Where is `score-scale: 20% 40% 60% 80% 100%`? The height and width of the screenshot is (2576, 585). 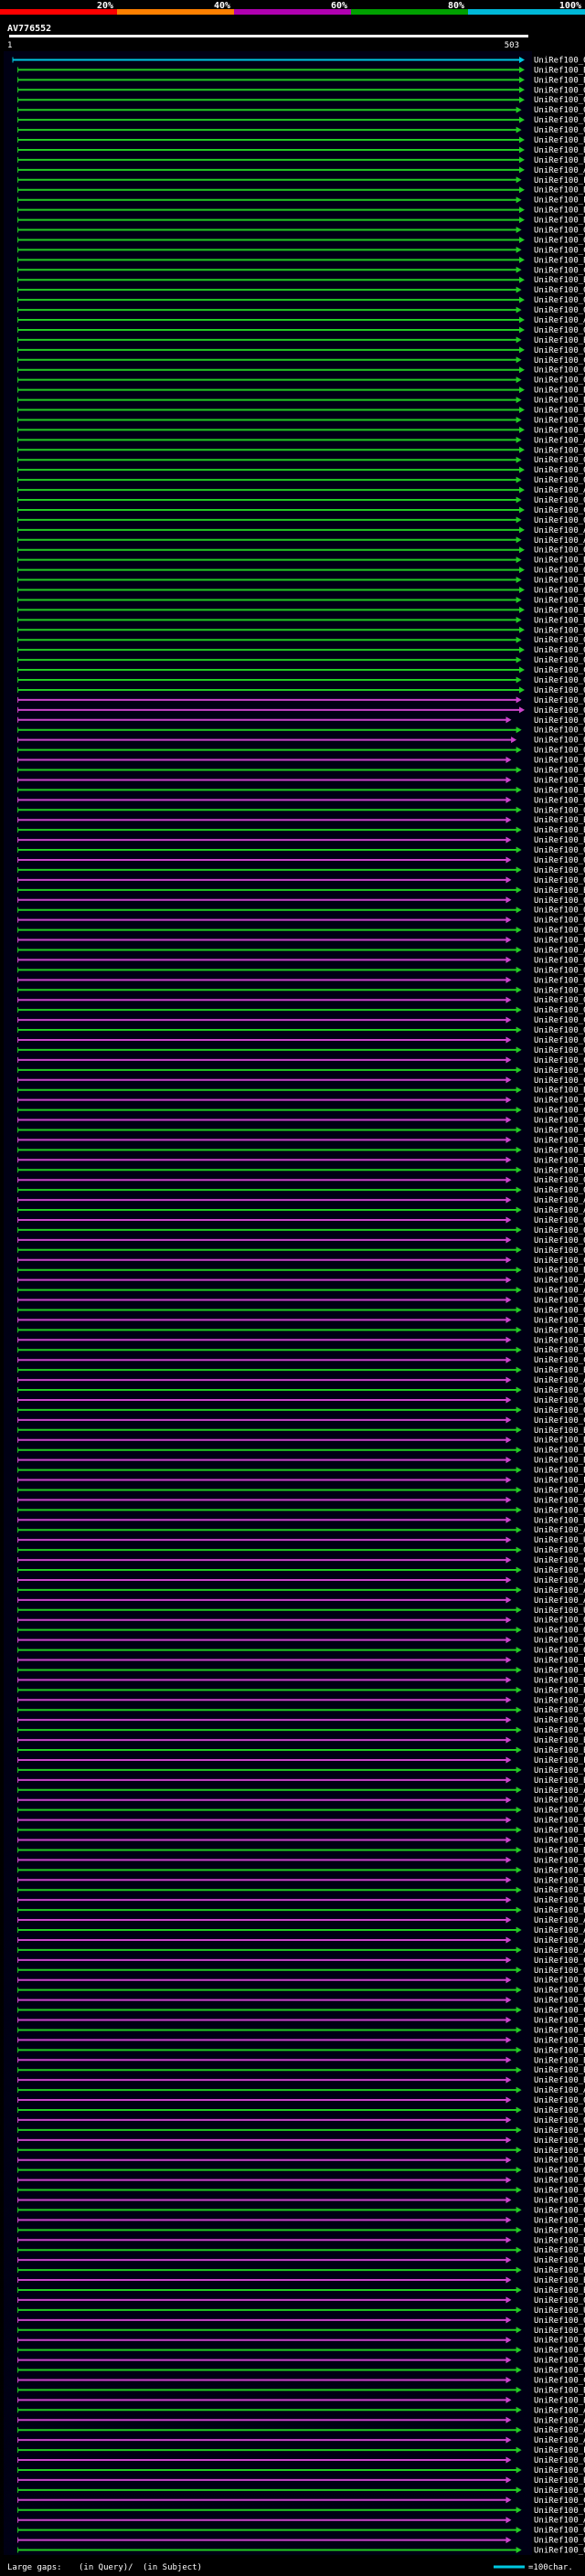
score-scale: 20% 40% 60% 80% 100% is located at coordinates (293, 8).